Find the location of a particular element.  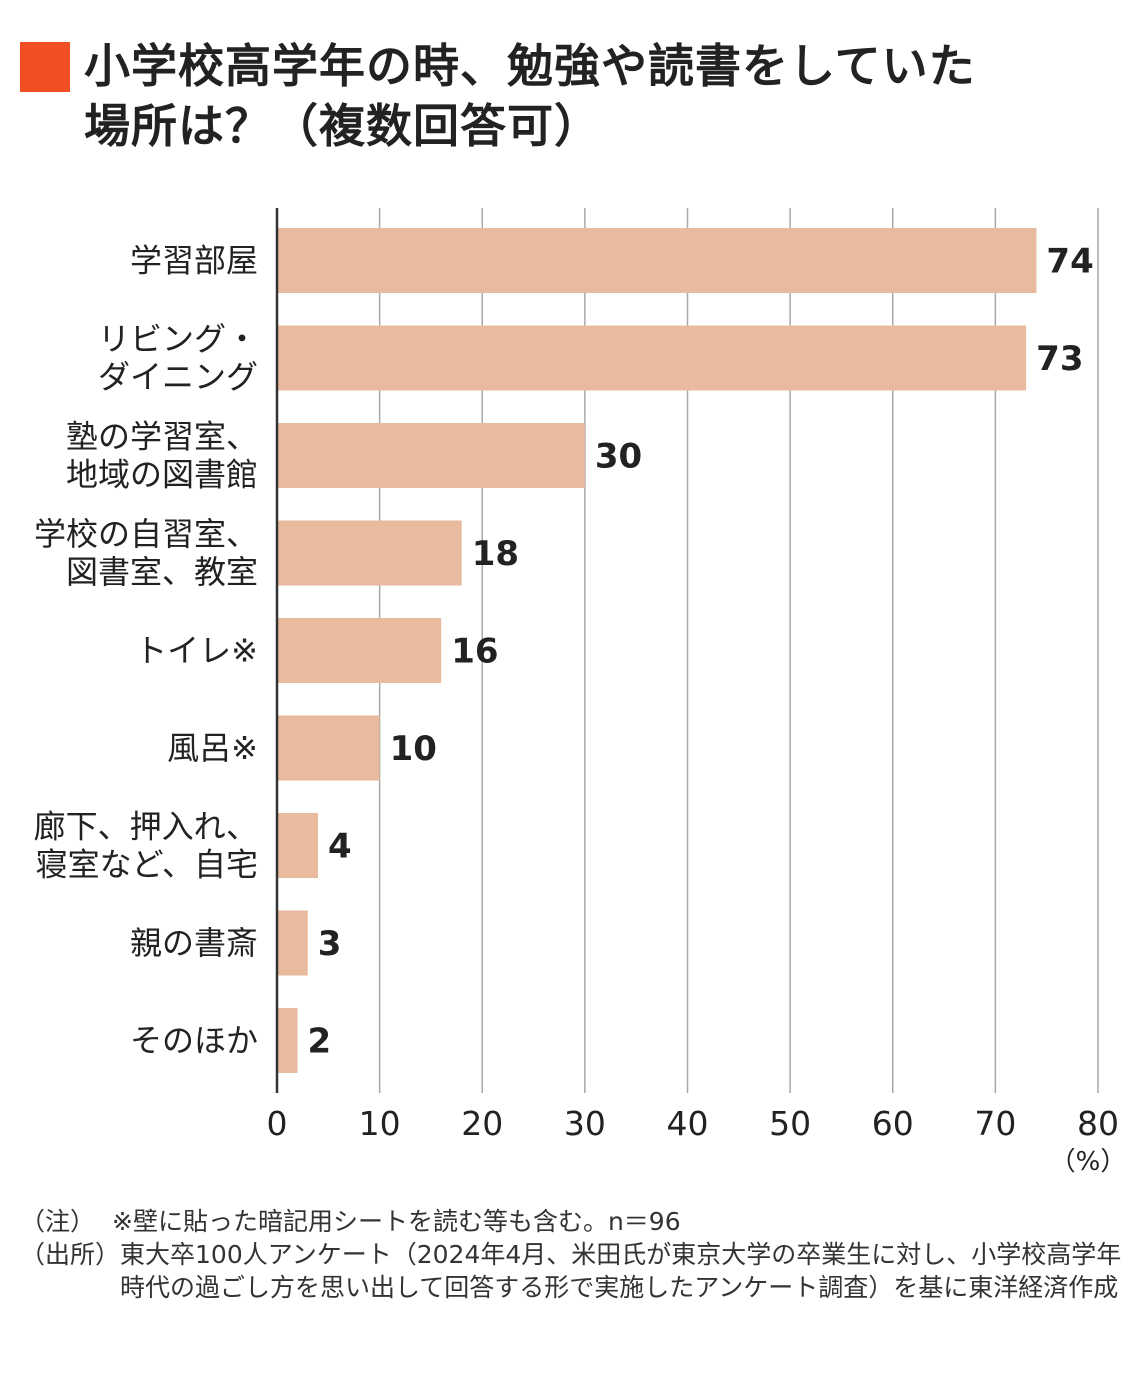

data-label: 10 is located at coordinates (413, 749).